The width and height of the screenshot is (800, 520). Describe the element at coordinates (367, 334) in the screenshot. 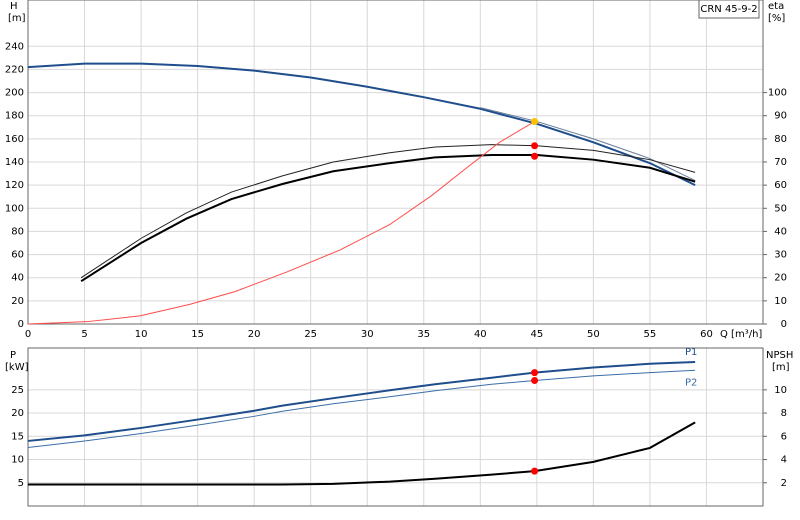

I see `x-tick-label: 30` at that location.